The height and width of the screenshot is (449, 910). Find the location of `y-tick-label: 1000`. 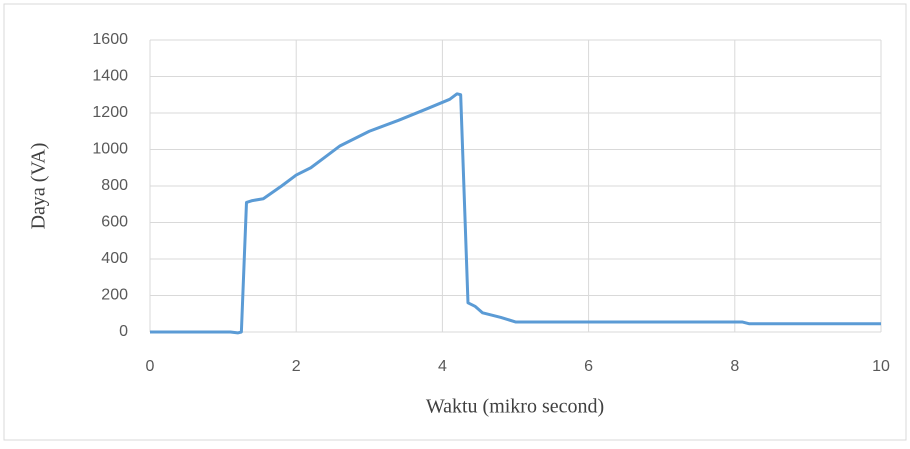

y-tick-label: 1000 is located at coordinates (110, 149).